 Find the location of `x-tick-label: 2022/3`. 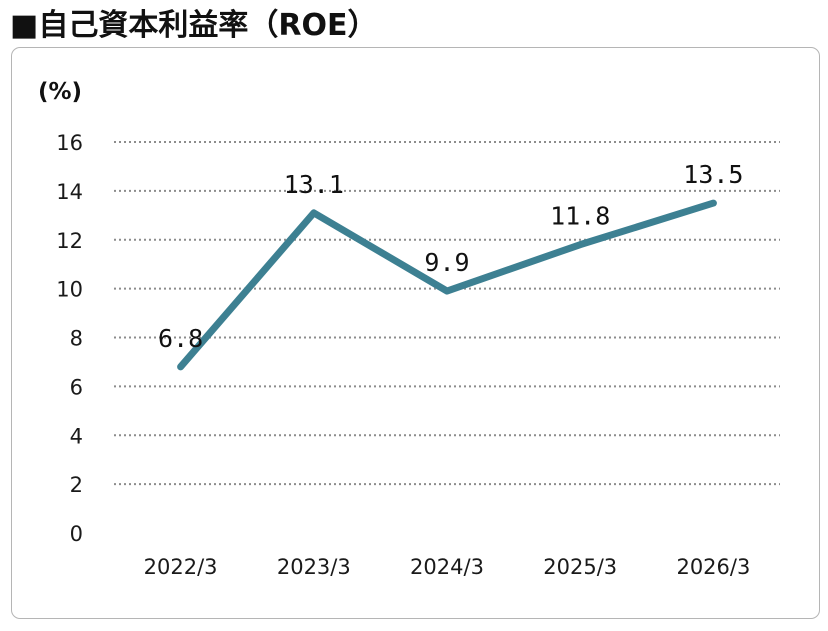

x-tick-label: 2022/3 is located at coordinates (181, 567).